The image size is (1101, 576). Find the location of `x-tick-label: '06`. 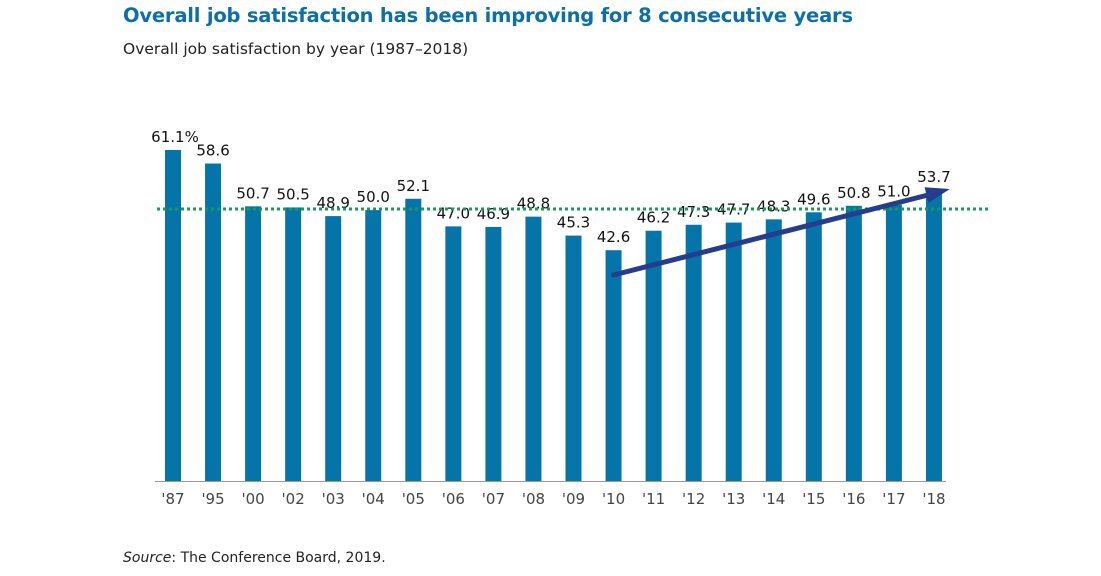

x-tick-label: '06 is located at coordinates (453, 499).